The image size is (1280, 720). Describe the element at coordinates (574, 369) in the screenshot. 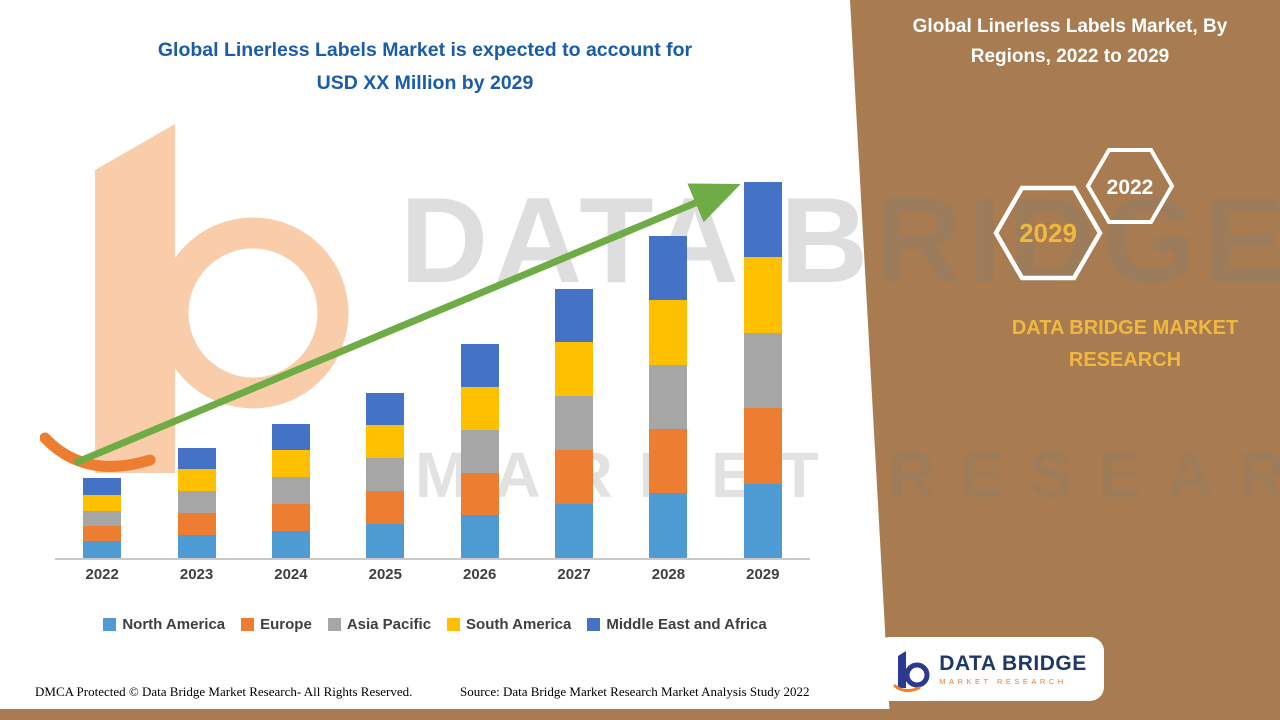

I see `bar-2027-segment-south-america` at that location.